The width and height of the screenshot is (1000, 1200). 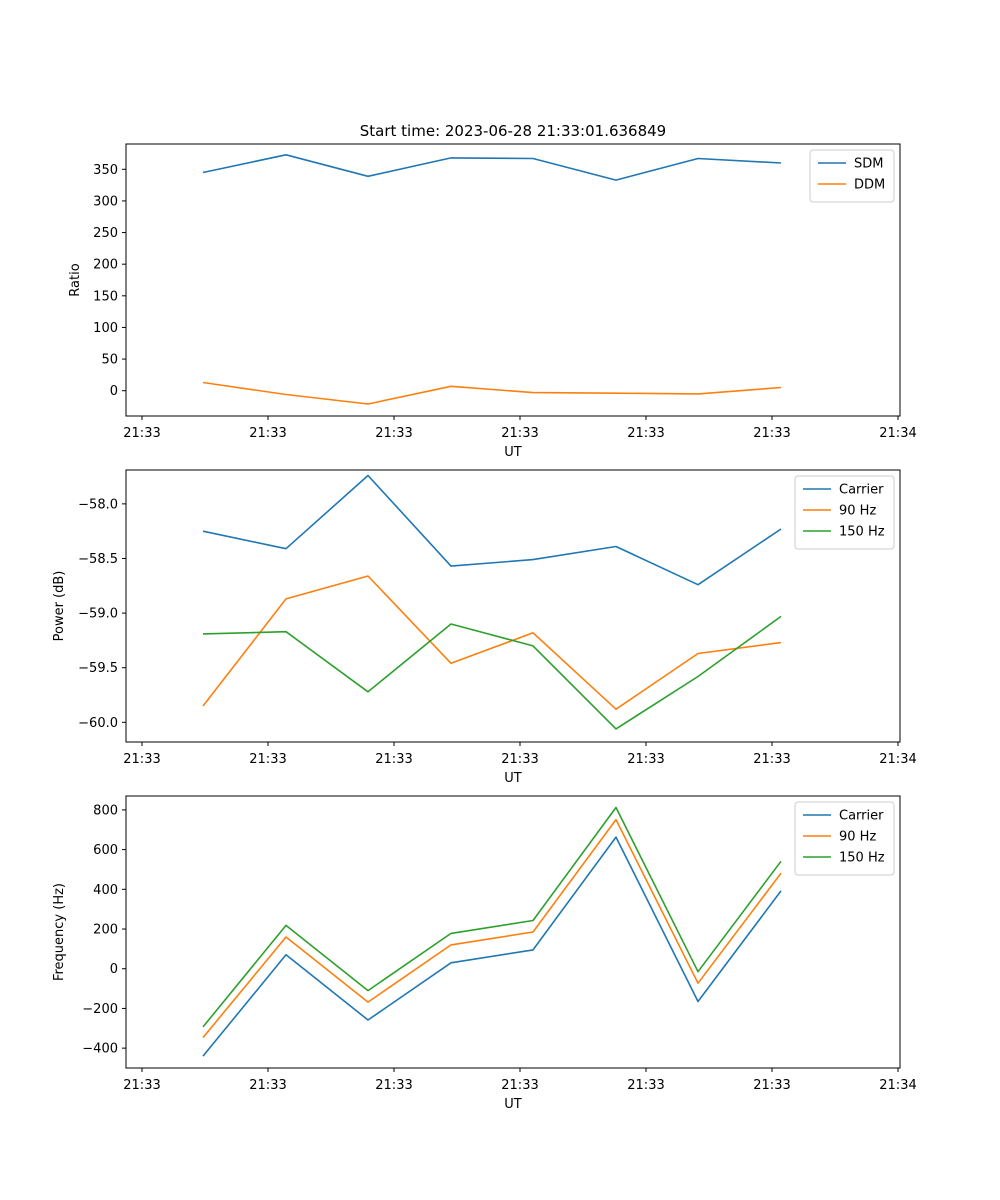 I want to click on y-tick-label: 800, so click(x=105, y=810).